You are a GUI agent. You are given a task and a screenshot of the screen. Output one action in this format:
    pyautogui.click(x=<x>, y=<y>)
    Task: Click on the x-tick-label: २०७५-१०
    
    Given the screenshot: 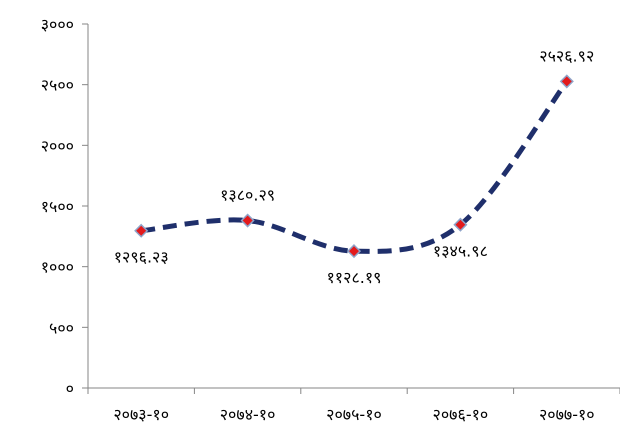 What is the action you would take?
    pyautogui.click(x=354, y=414)
    